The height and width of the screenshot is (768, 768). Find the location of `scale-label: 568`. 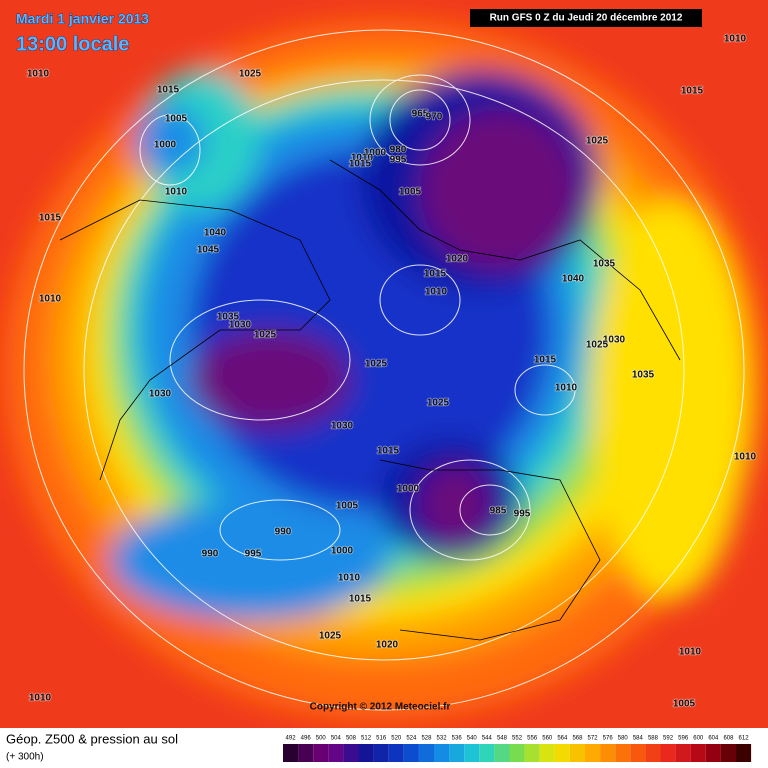

scale-label: 568 is located at coordinates (577, 739).